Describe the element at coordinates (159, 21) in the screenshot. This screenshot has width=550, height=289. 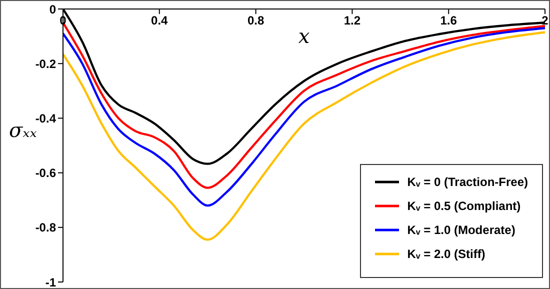
I see `x-tick-label: 0.4` at that location.